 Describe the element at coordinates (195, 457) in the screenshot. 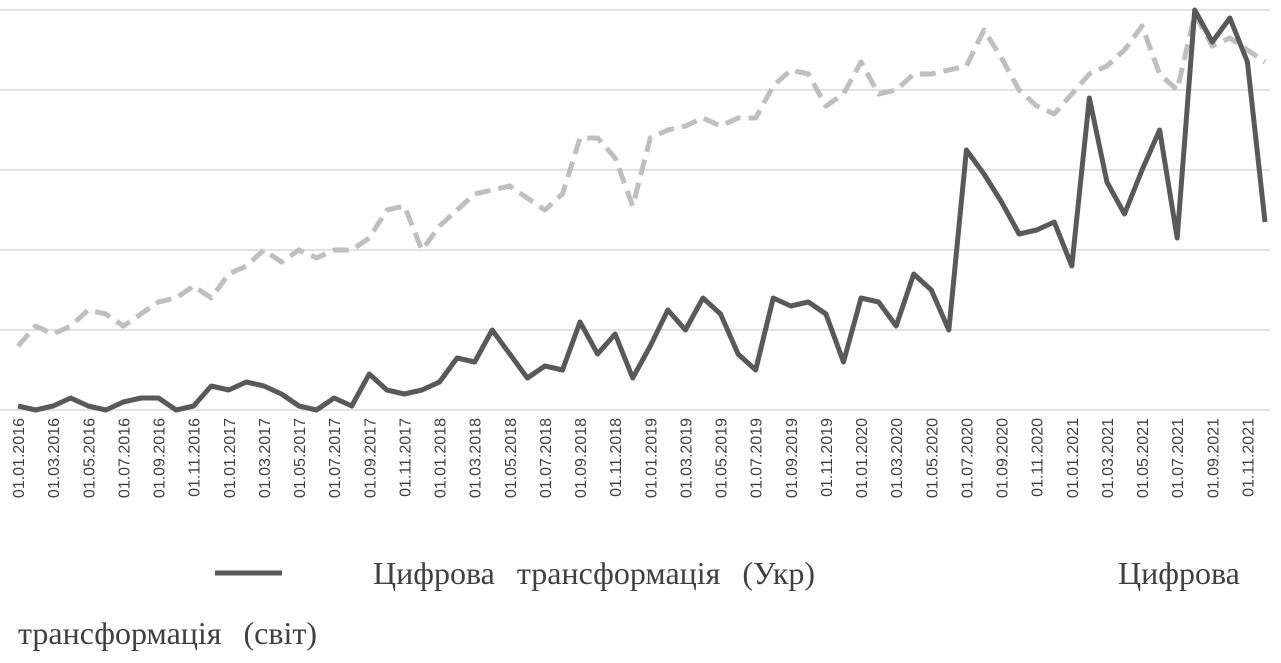

I see `x-tick-label: 01.11.2016` at that location.